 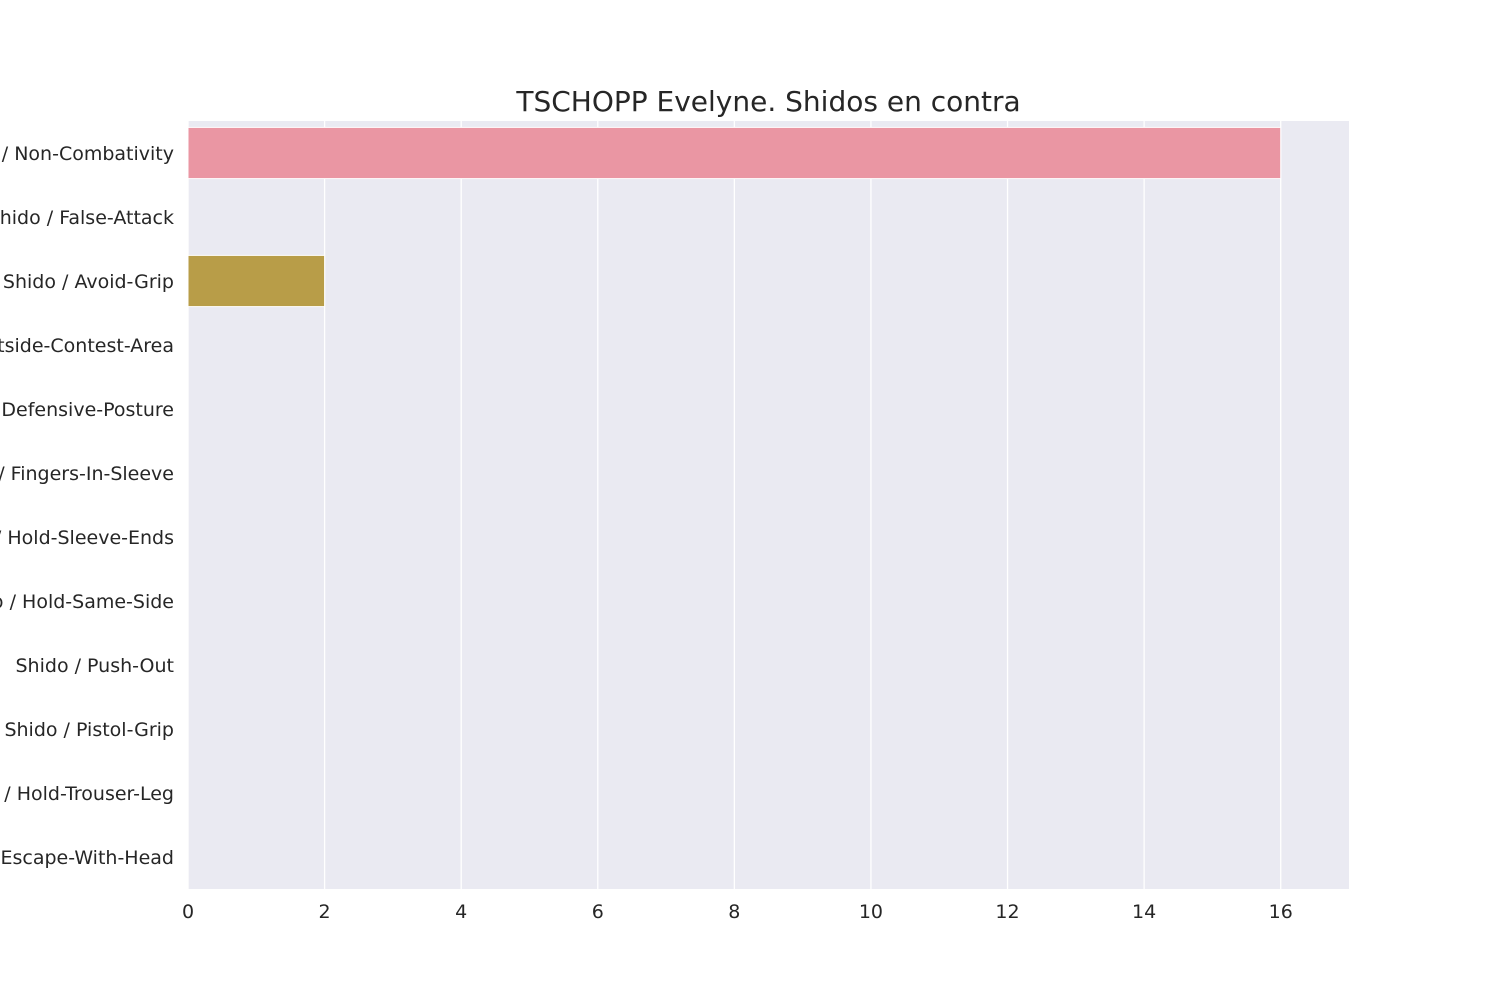 I want to click on x-tick-label: 2, so click(x=325, y=912).